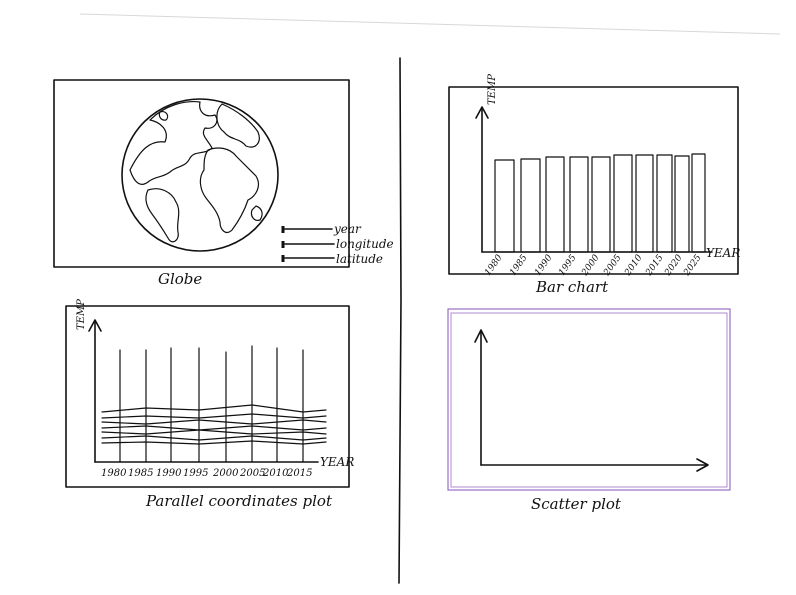 This screenshot has height=595, width=796. I want to click on bar-2010, so click(644, 203).